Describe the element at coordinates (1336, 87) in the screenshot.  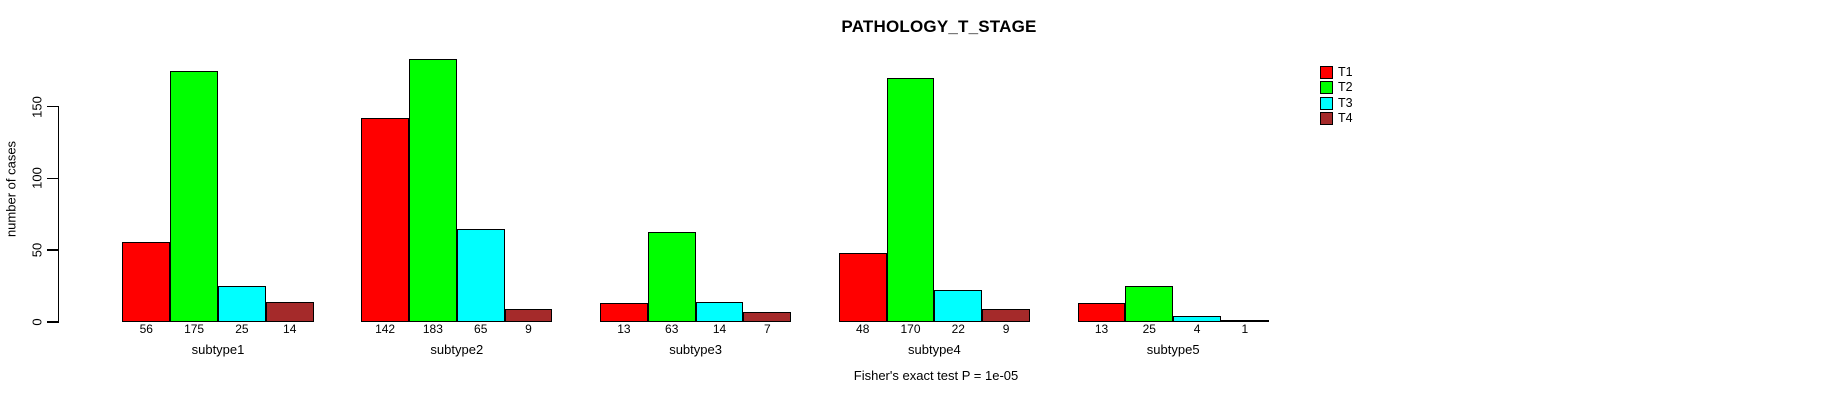
I see `legend-item-T2: T2` at that location.